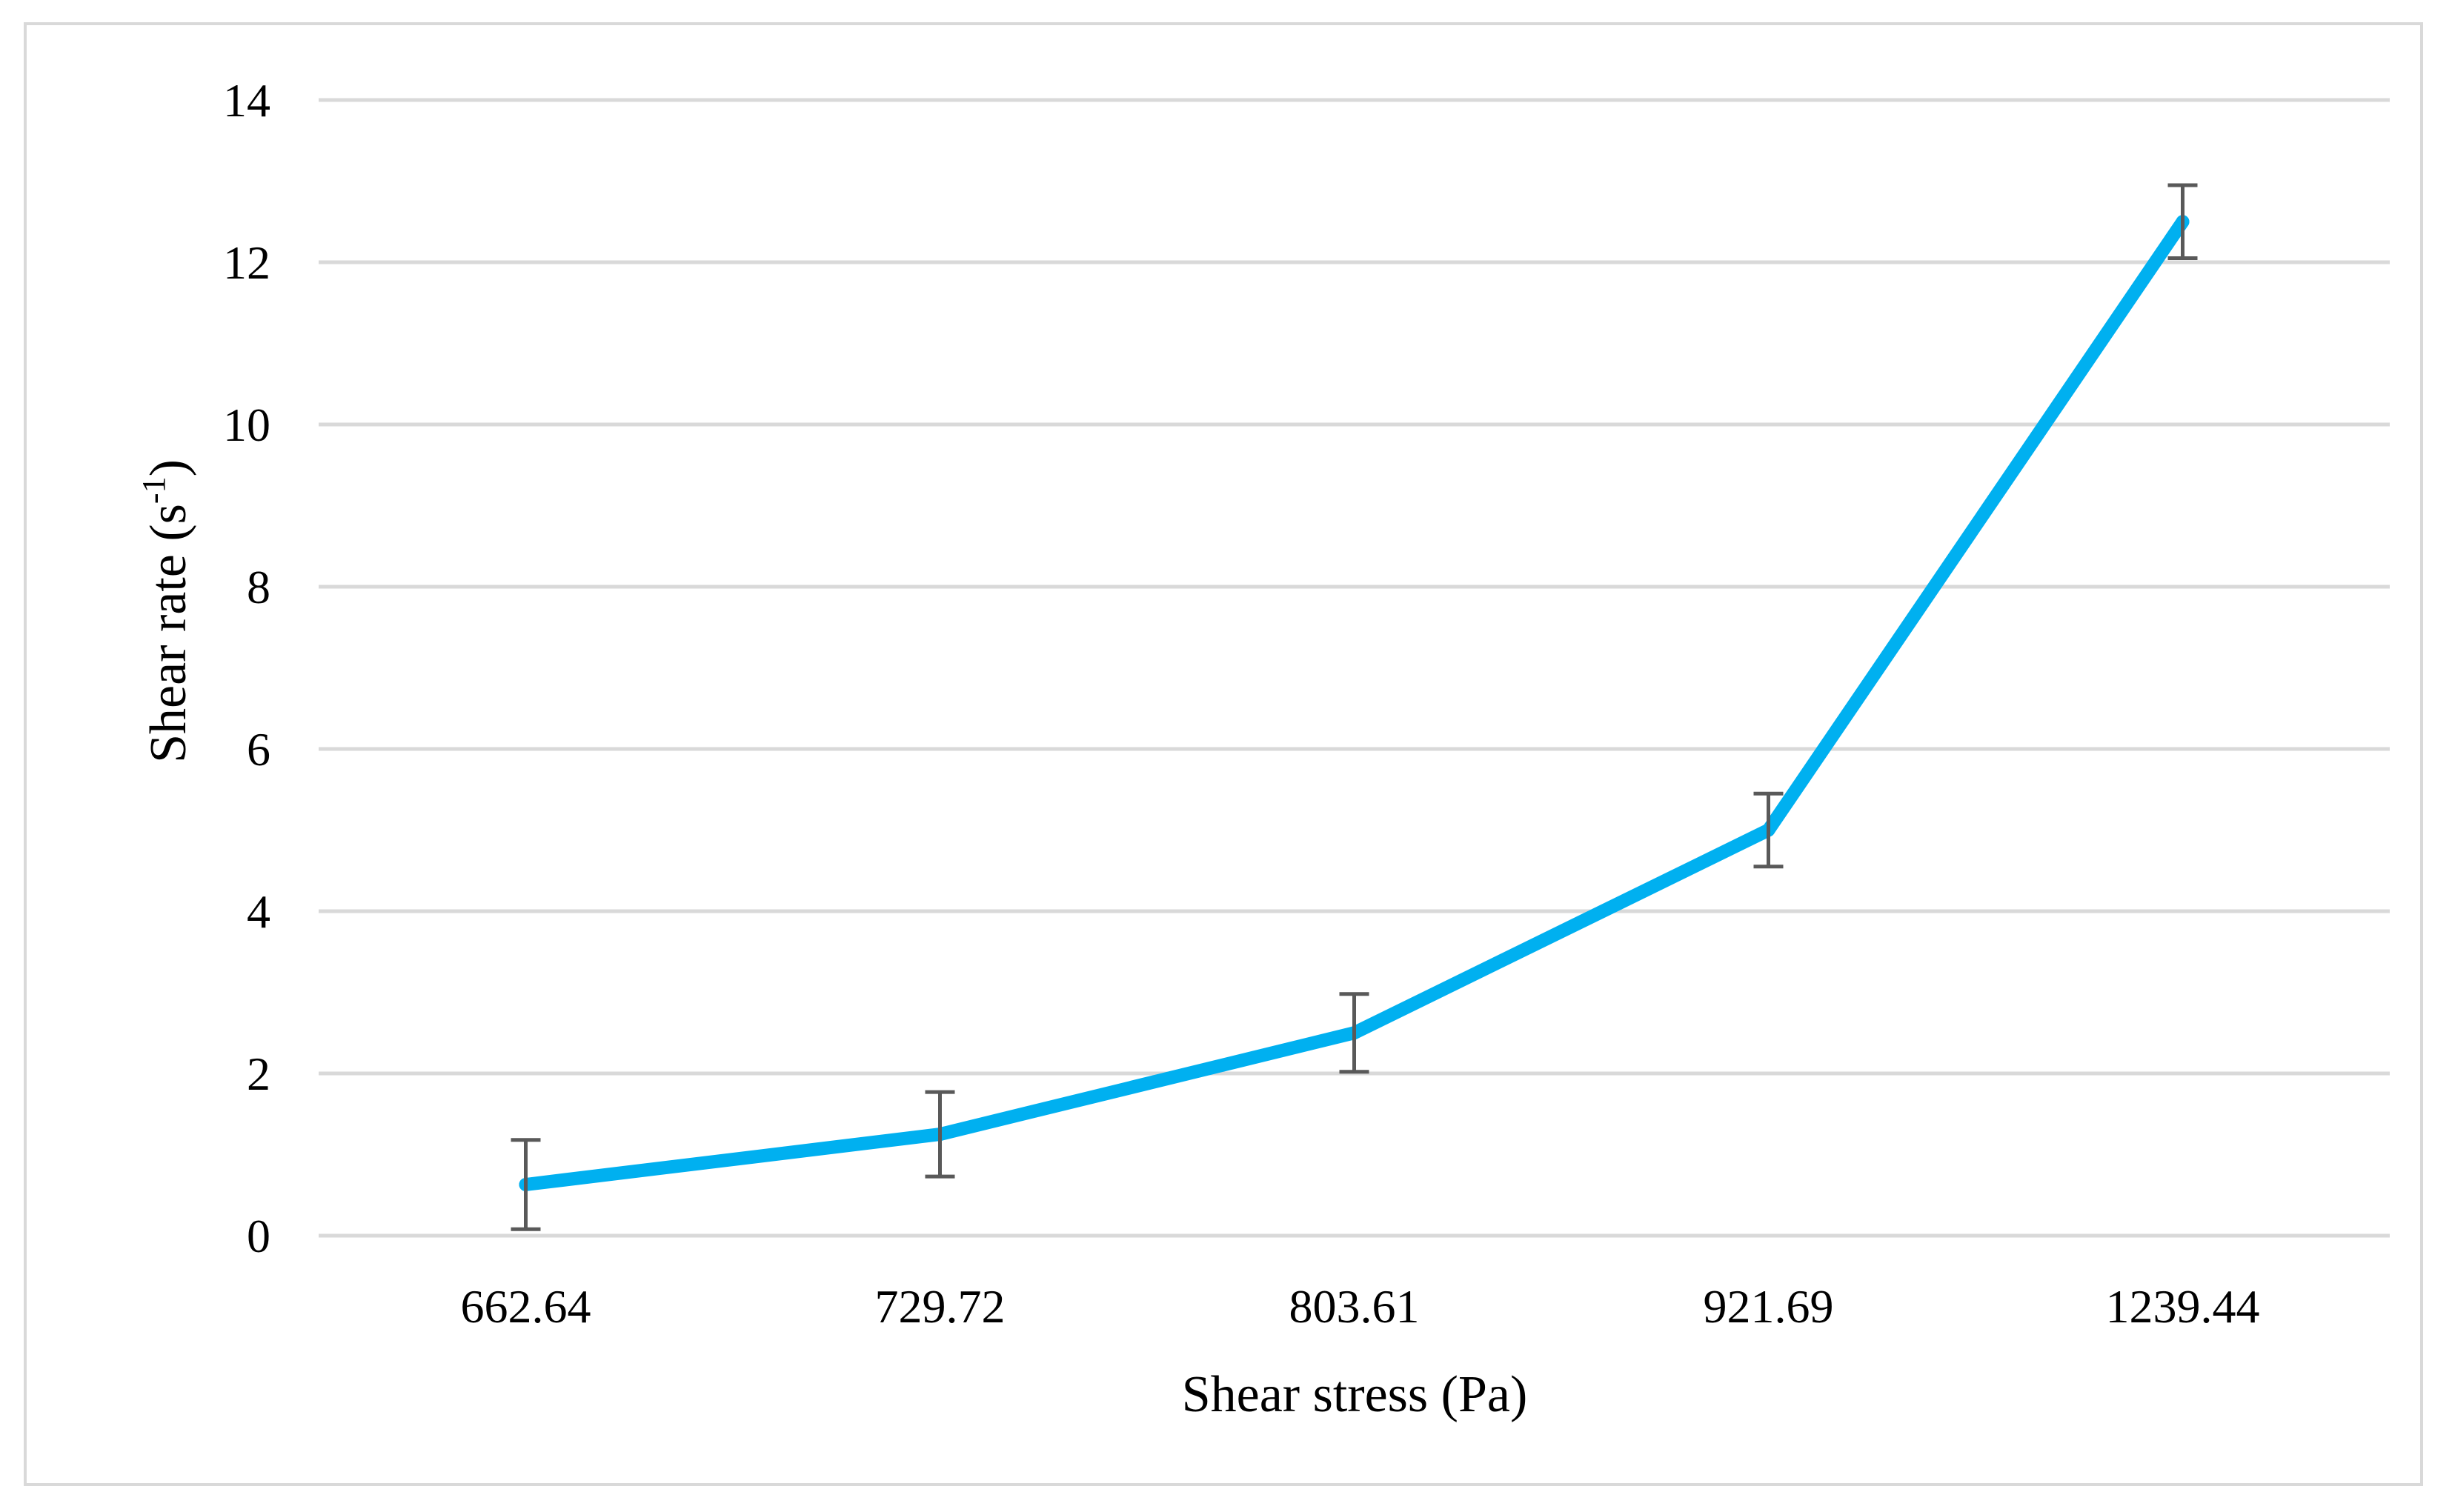 The width and height of the screenshot is (2452, 1512). I want to click on y-tick-label: 10, so click(246, 425).